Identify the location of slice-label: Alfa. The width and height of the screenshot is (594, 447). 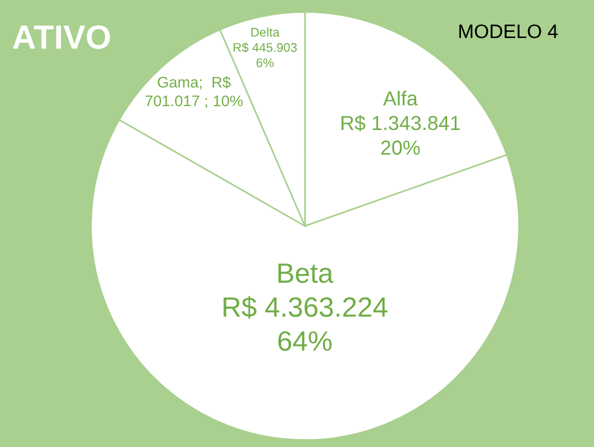
(400, 98).